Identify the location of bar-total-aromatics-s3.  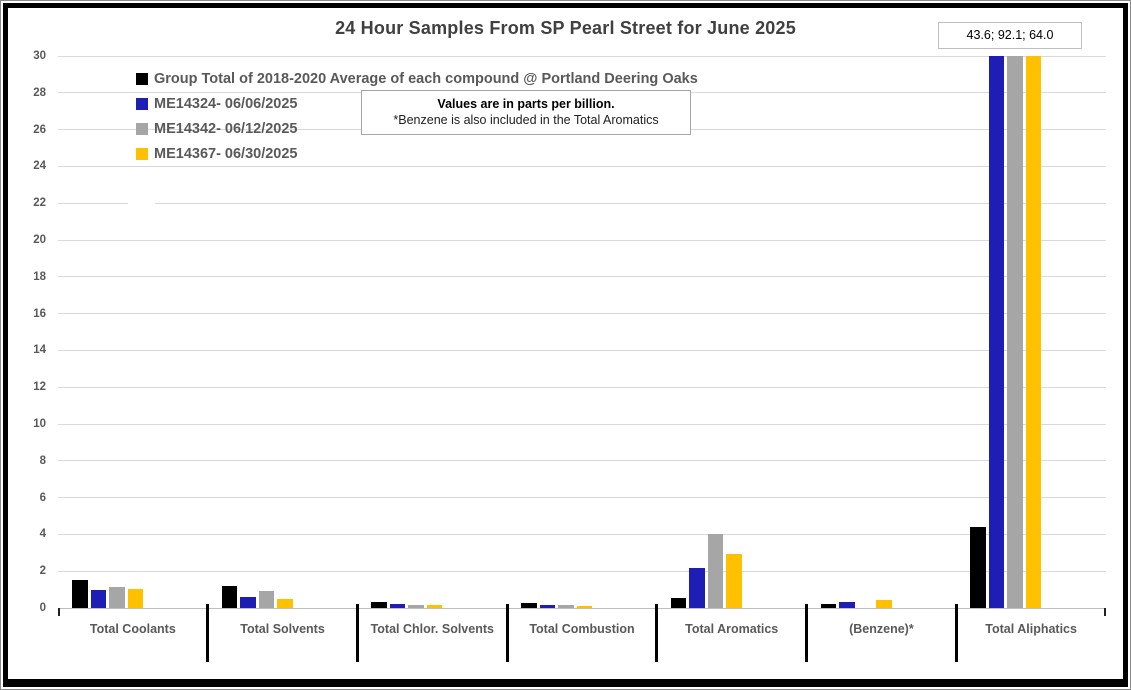
(734, 580).